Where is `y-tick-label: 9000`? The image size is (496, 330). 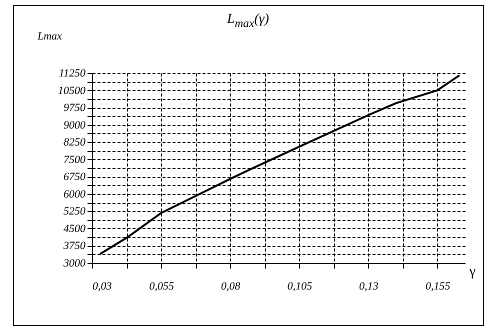
y-tick-label: 9000 is located at coordinates (75, 125).